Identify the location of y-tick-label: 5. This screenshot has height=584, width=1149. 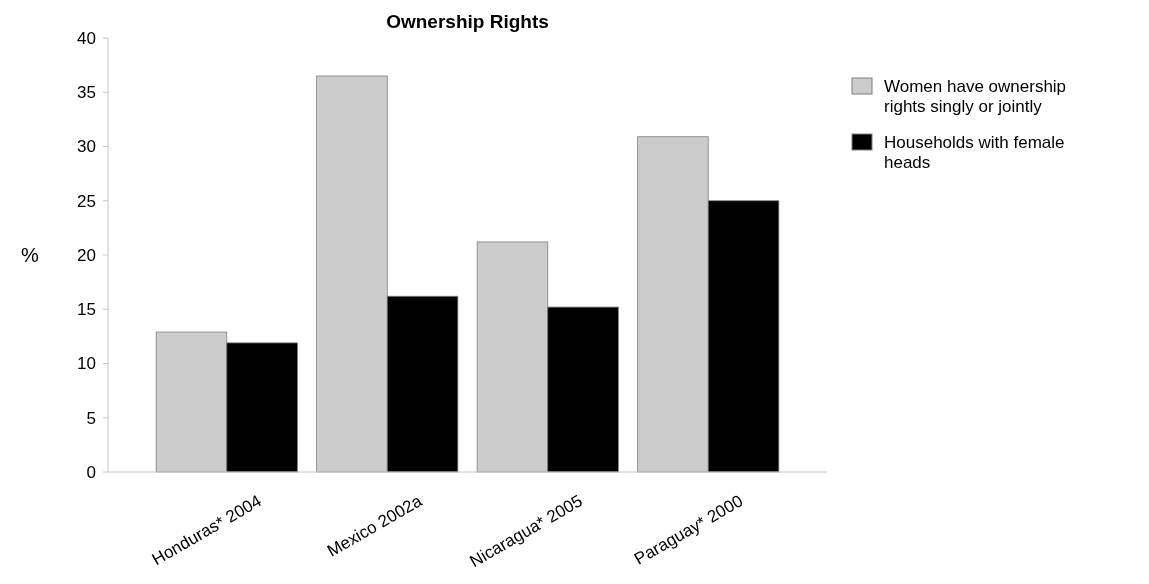
(91, 418).